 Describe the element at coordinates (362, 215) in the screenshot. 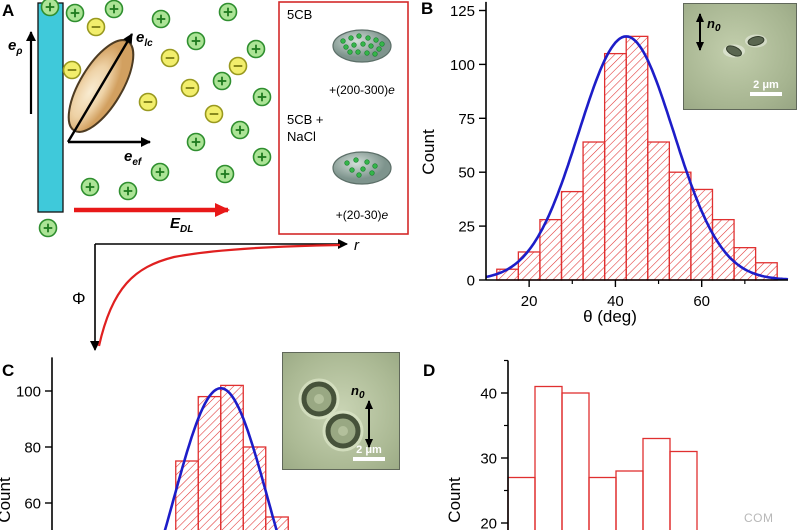

I see `charge-label-5cb-nacl: +(20-30)e` at that location.